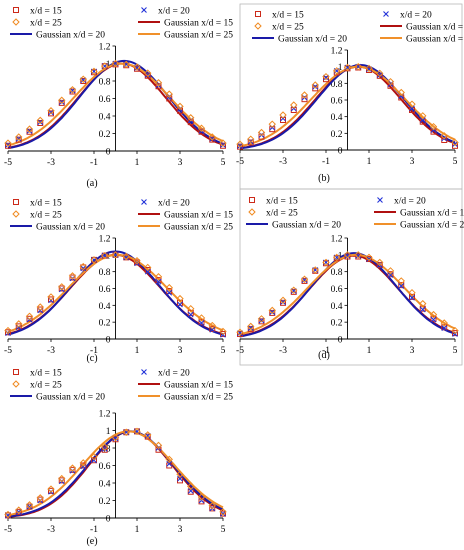 Image resolution: width=464 pixels, height=550 pixels. What do you see at coordinates (91, 541) in the screenshot?
I see `panel-label: (e)` at bounding box center [91, 541].